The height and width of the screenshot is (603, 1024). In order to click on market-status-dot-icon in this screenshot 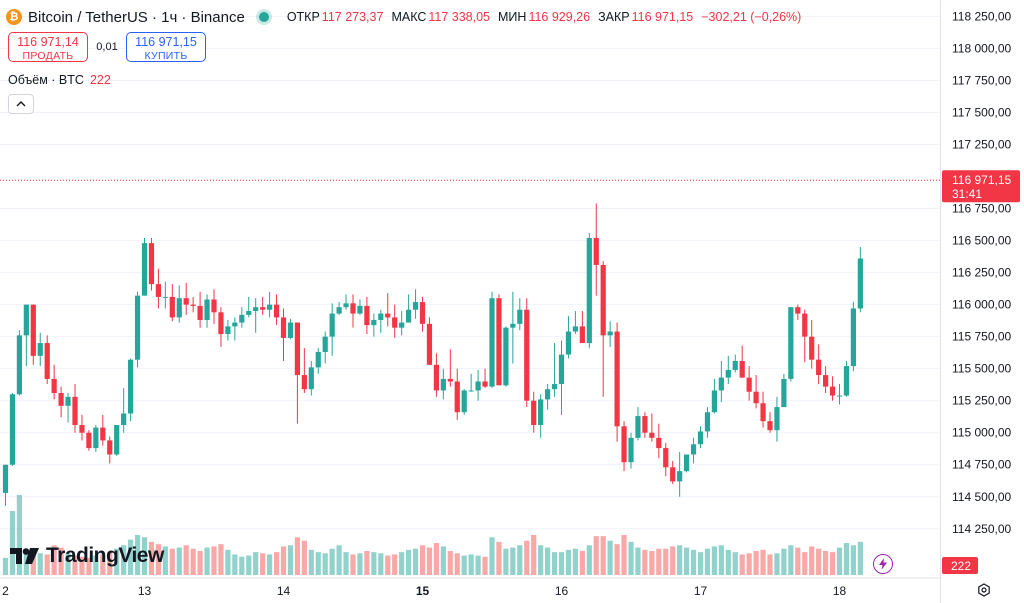, I will do `click(263, 17)`.